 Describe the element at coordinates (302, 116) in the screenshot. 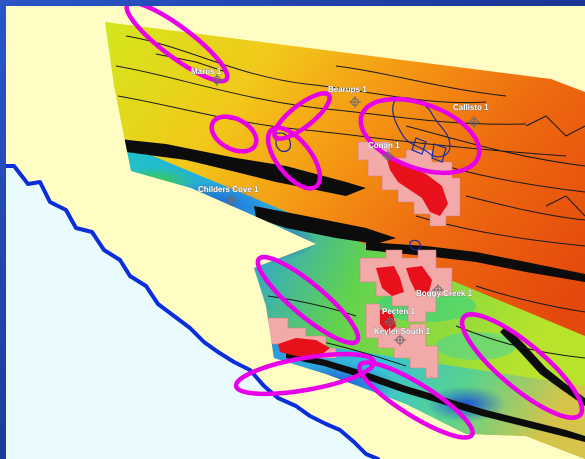

I see `highlight-ellipse-bearups` at that location.